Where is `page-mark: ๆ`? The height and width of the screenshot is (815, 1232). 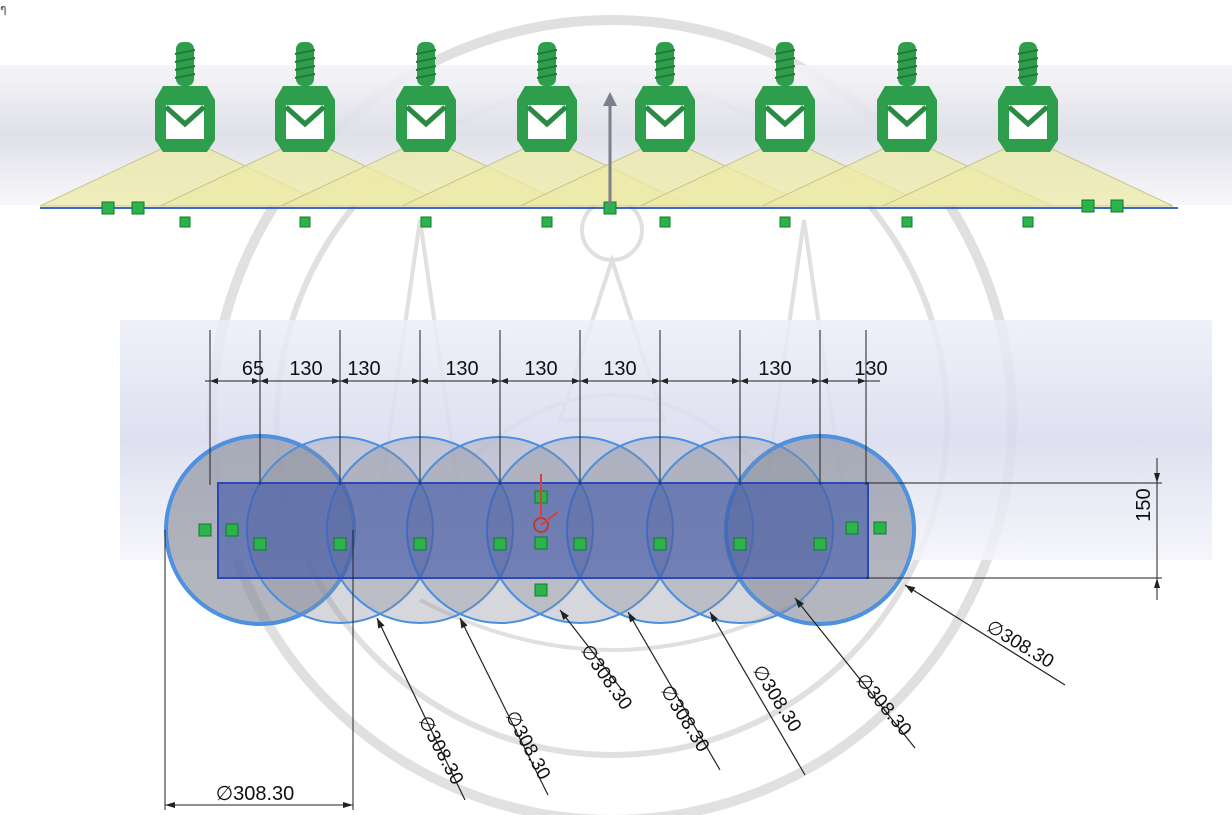
page-mark: ๆ is located at coordinates (3, 9).